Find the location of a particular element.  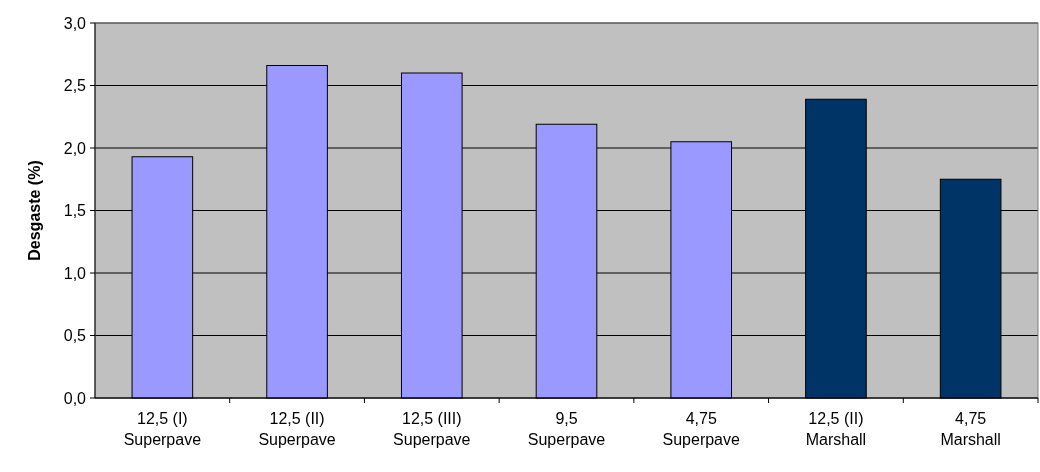

y-tick-label: 1,0 is located at coordinates (75, 273).